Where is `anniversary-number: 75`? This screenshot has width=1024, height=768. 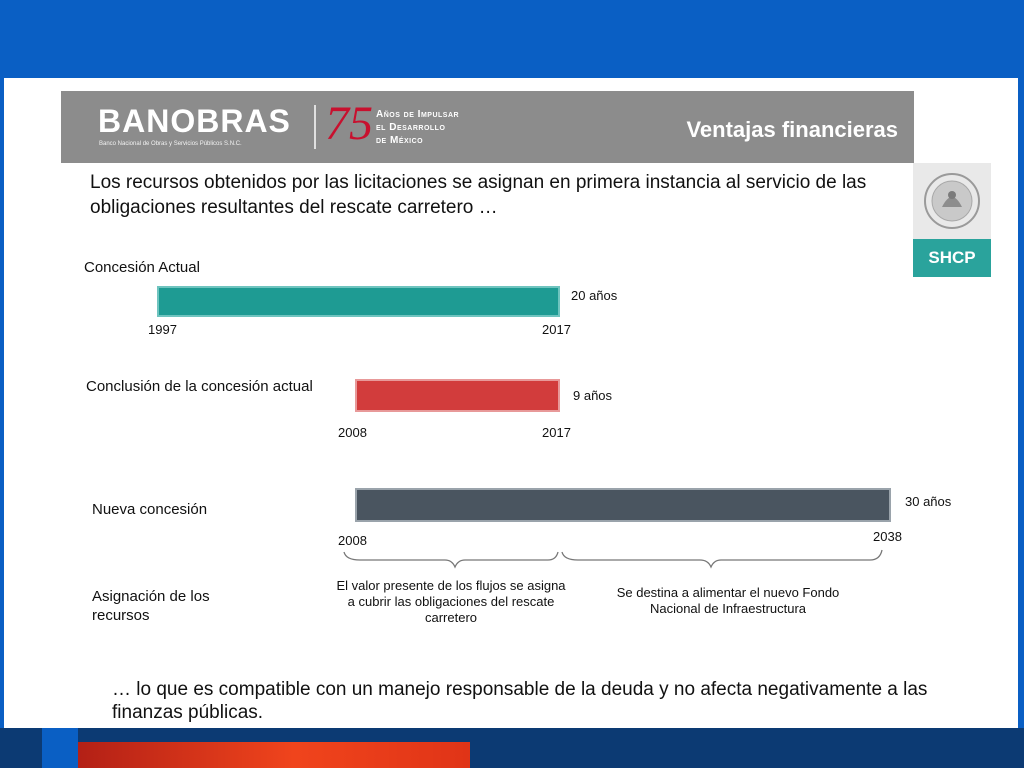 anniversary-number: 75 is located at coordinates (349, 123).